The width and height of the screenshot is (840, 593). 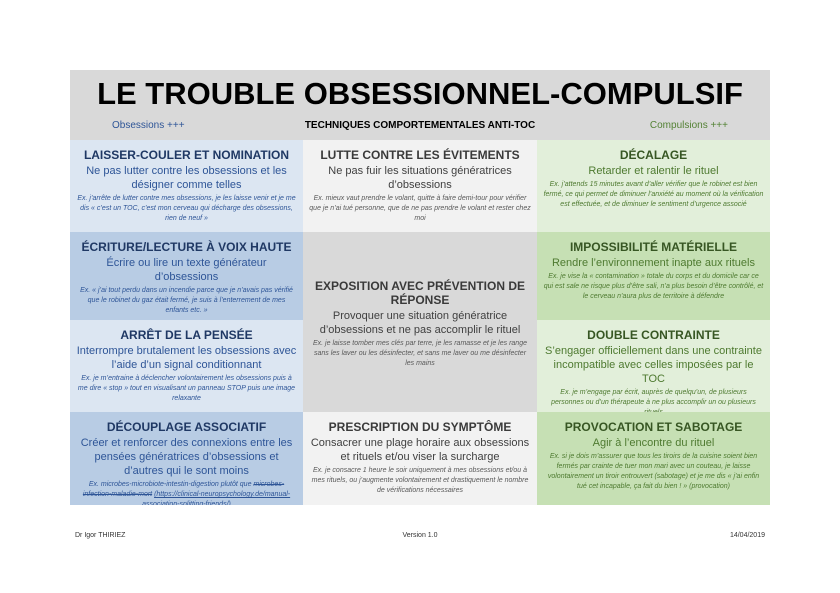 What do you see at coordinates (653, 427) in the screenshot?
I see `technique-title: PROVOCATION ET SABOTAGE` at bounding box center [653, 427].